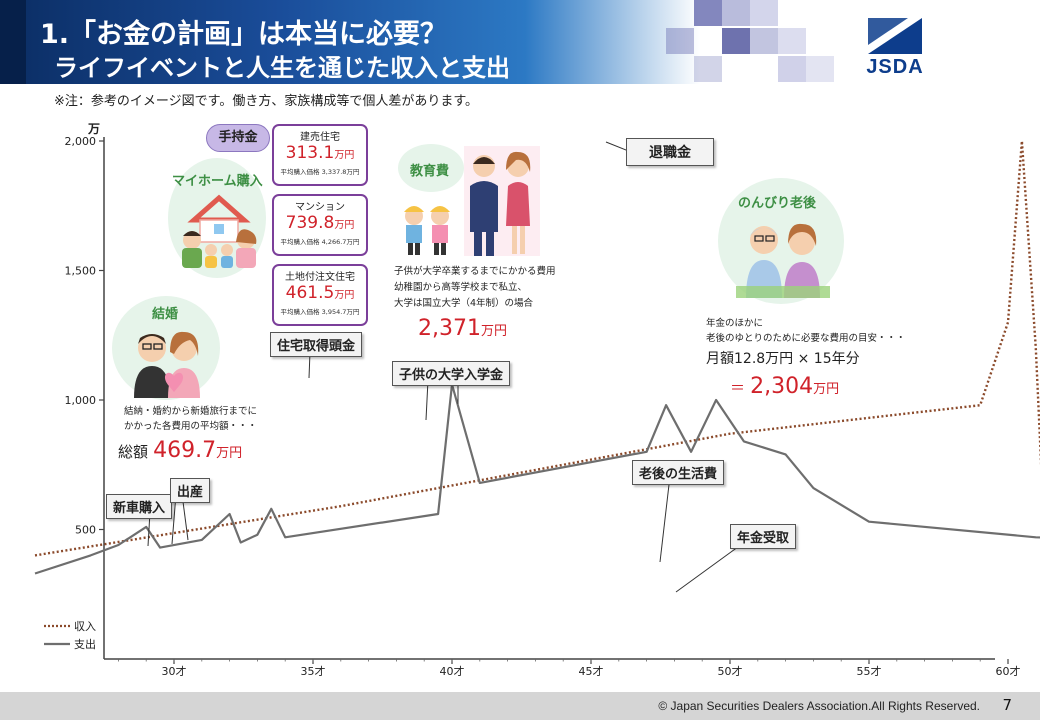 This screenshot has width=1040, height=720. What do you see at coordinates (430, 171) in the screenshot?
I see `education-title: 教育費` at bounding box center [430, 171].